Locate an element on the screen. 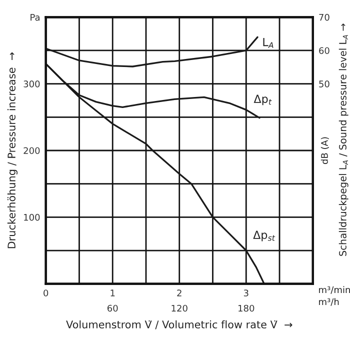 This screenshot has width=350, height=350. y2-tick-label: 50 is located at coordinates (324, 84).